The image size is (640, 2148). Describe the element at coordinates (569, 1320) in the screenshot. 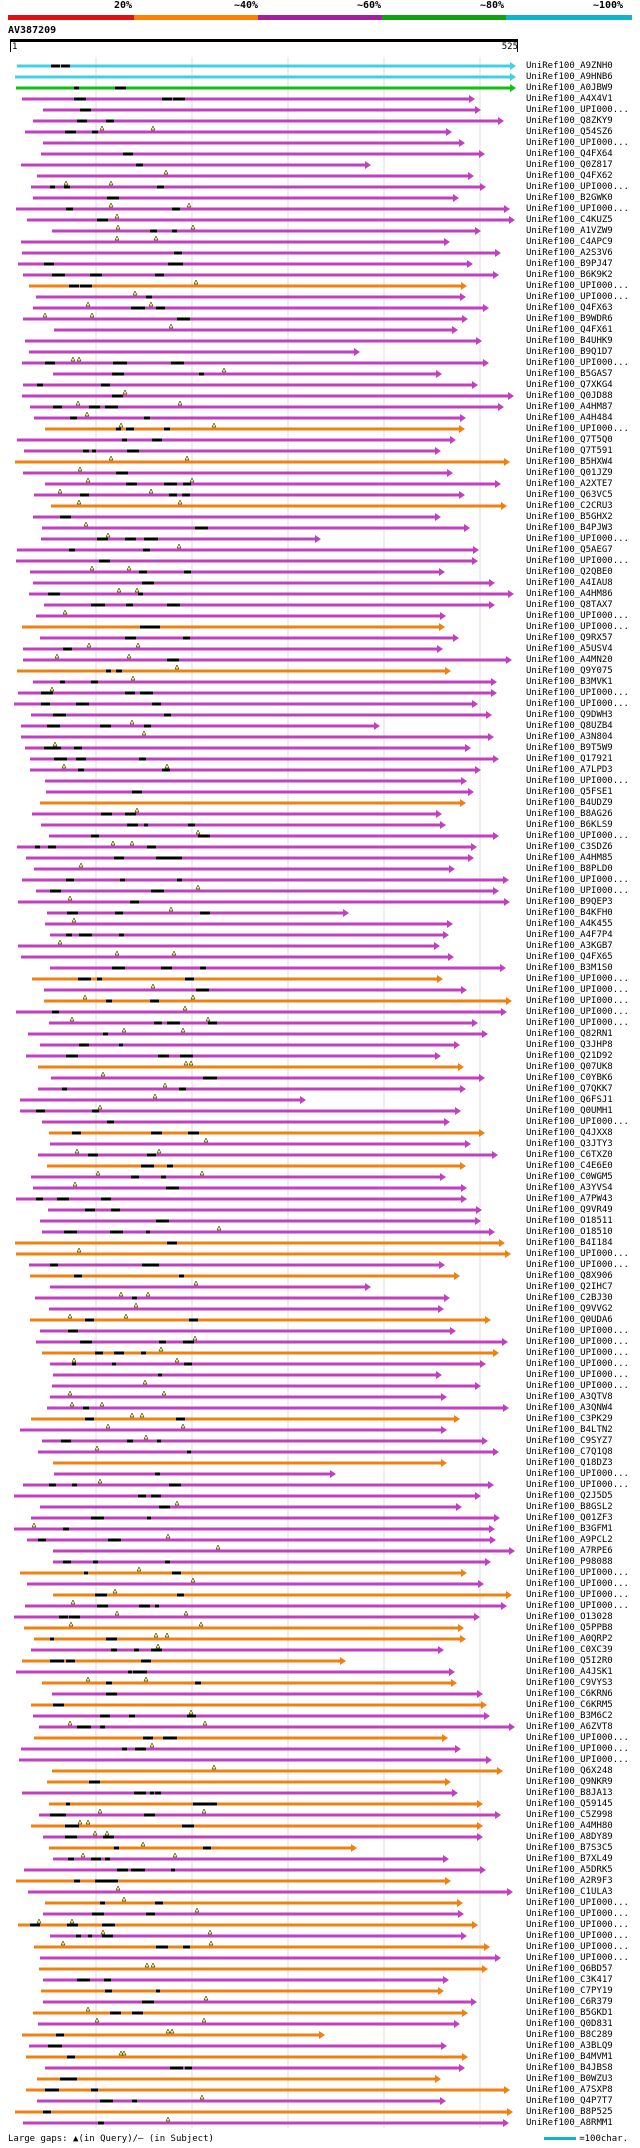

I see `hit-label: UniRef100_Q0UDA6` at that location.